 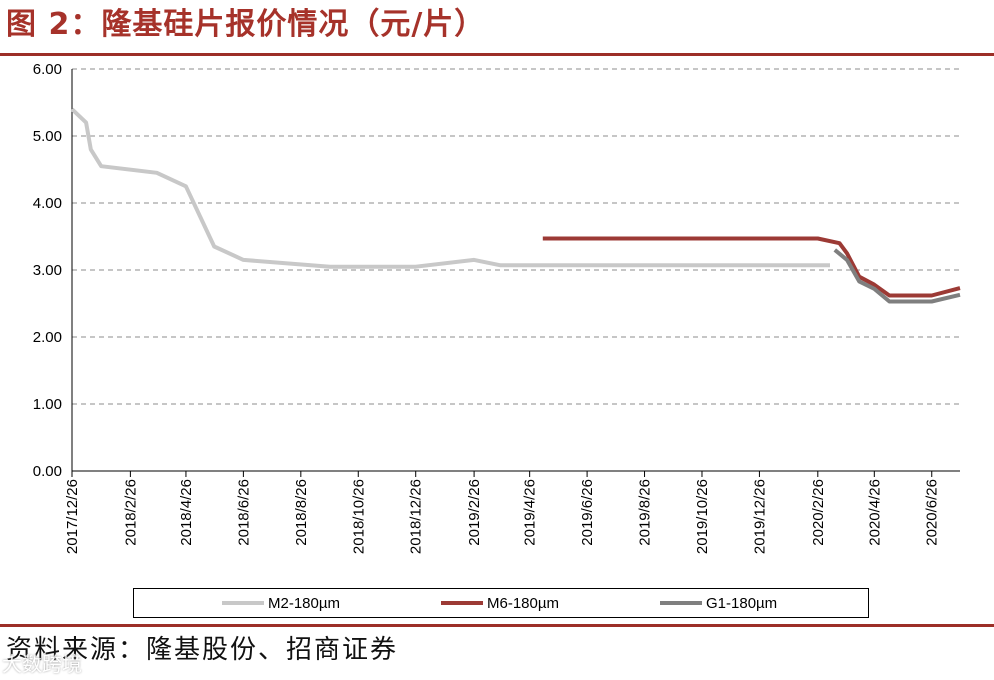 I want to click on x-tick-label: 2018/2/26, so click(x=130, y=512).